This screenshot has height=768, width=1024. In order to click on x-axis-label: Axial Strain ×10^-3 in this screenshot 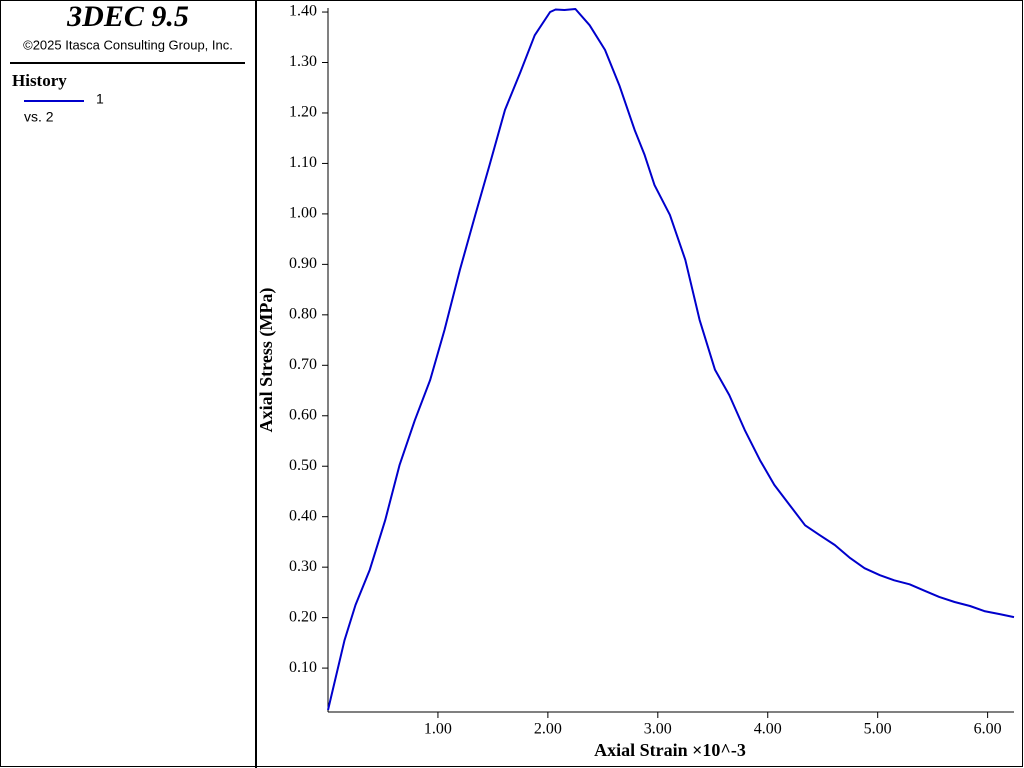, I will do `click(670, 750)`.